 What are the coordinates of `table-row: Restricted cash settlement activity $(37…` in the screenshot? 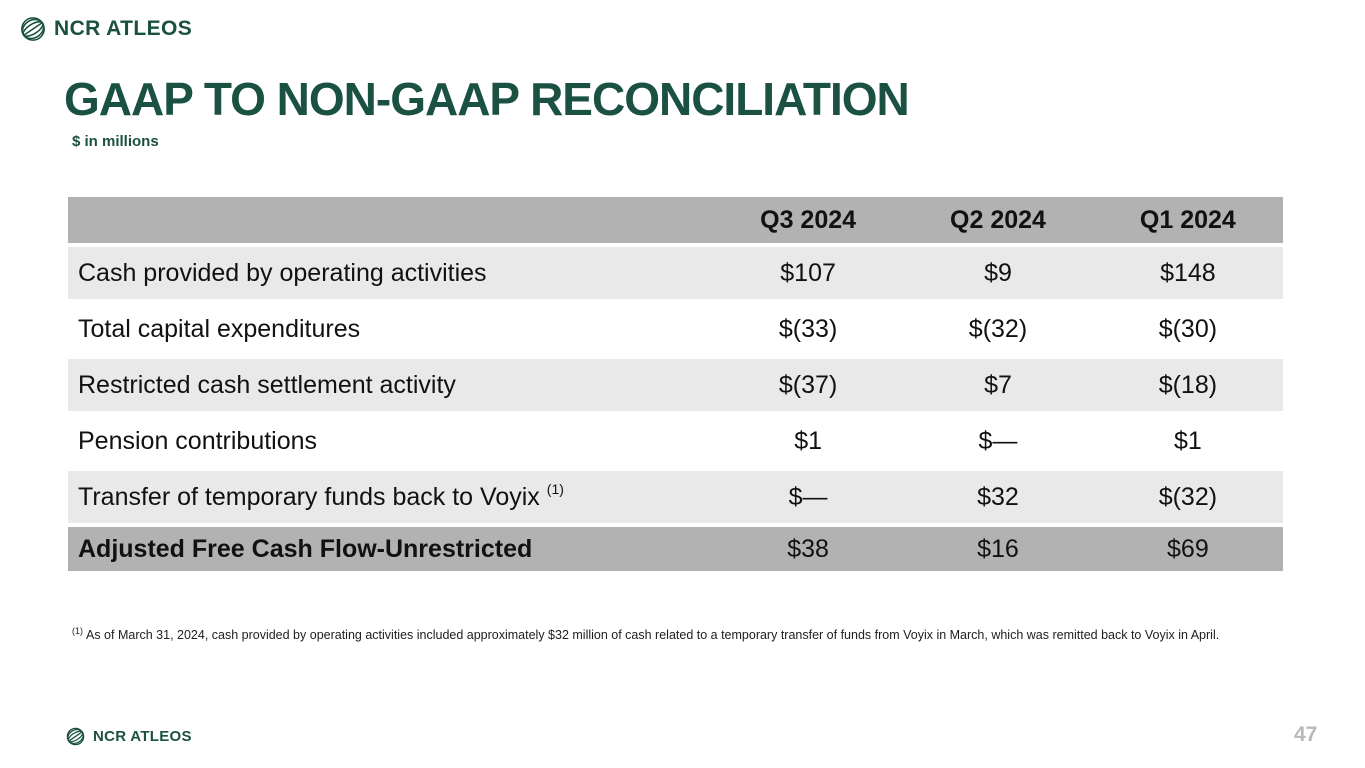 It's located at (675, 385).